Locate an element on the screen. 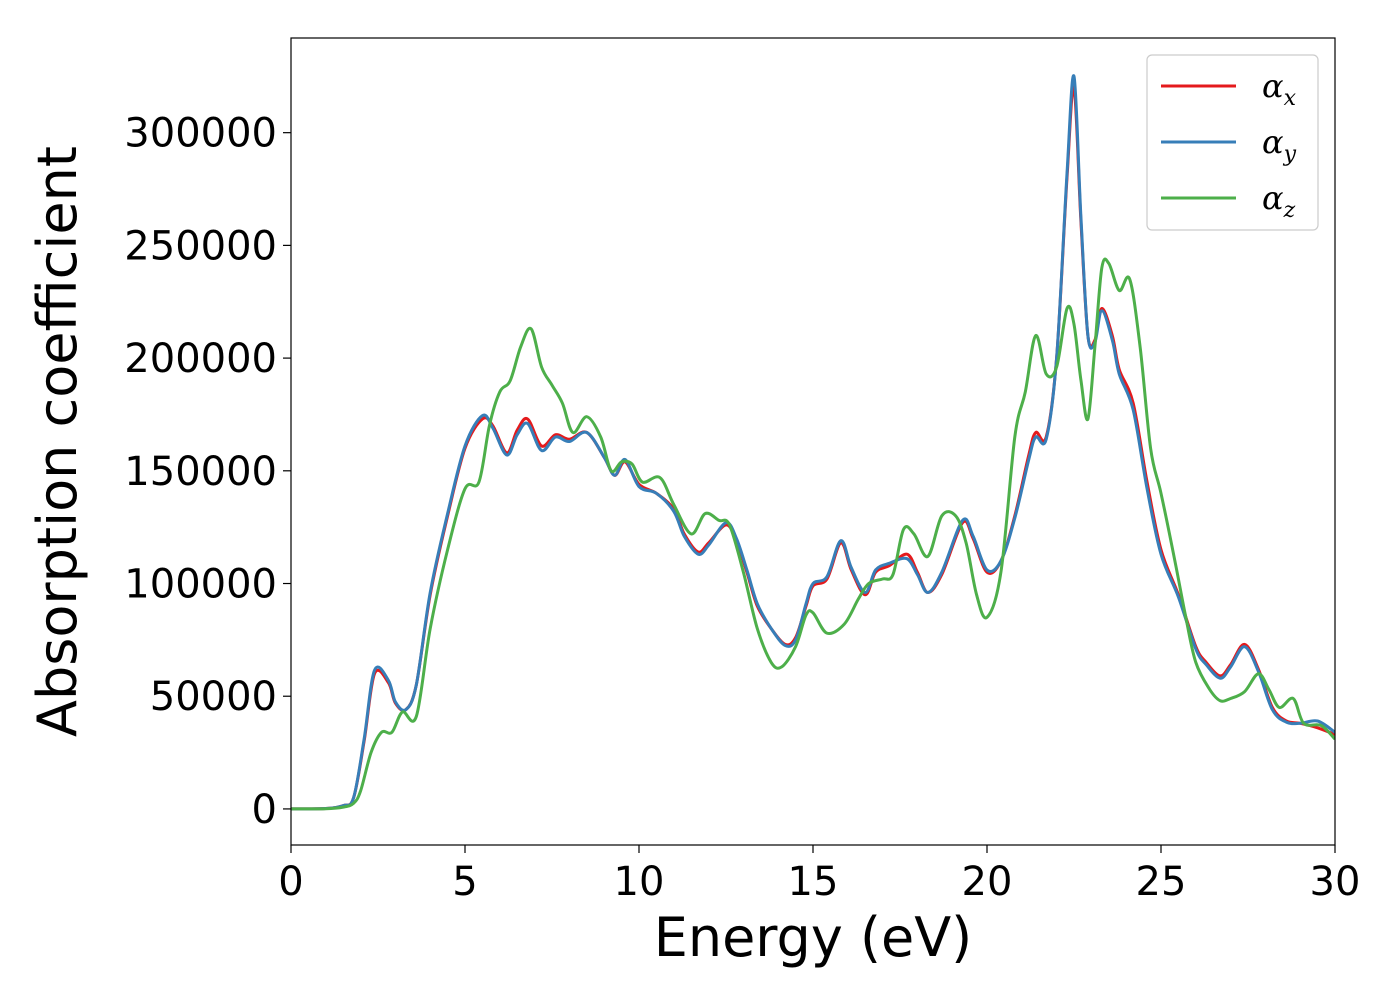 Image resolution: width=1400 pixels, height=1000 pixels. legend-label-sub: x is located at coordinates (1290, 98).